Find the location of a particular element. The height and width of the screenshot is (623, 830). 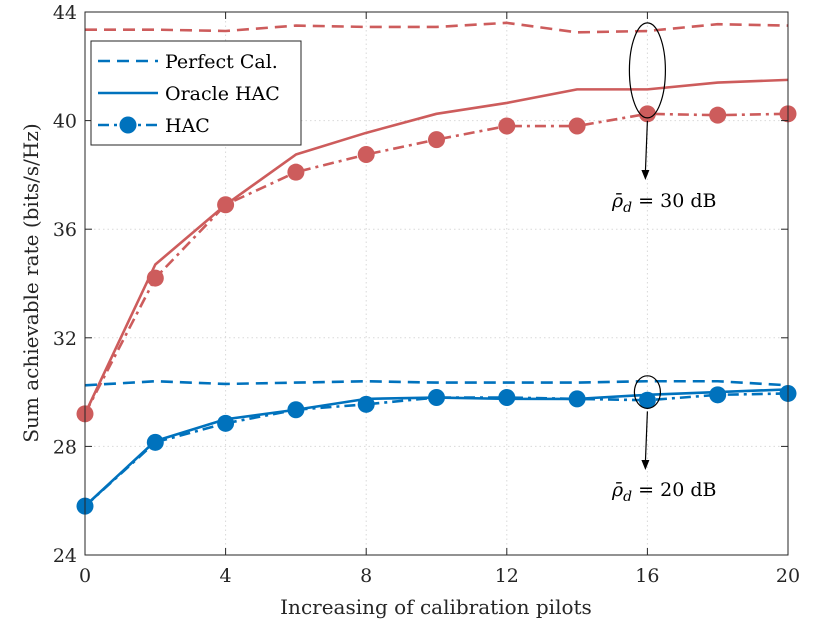

annotation-1: ρ̄d = 20 dB is located at coordinates (663, 440).